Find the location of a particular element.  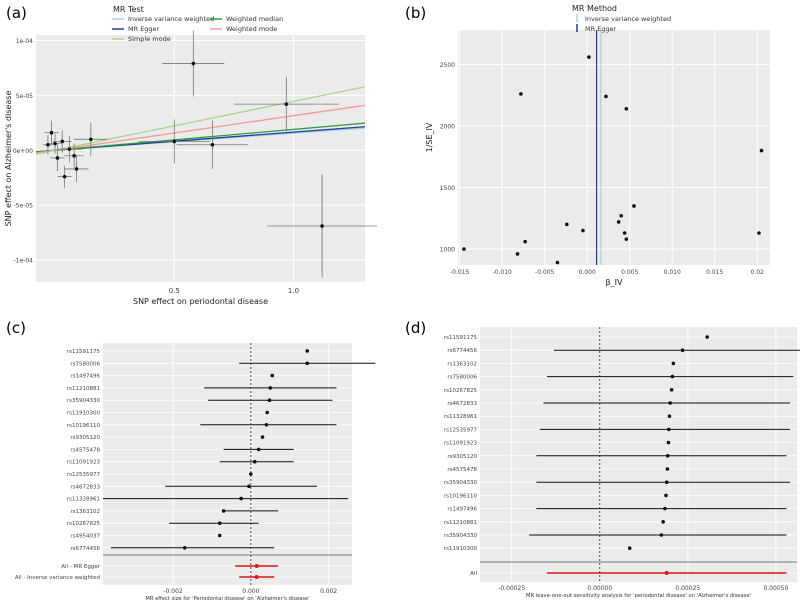

x-tick-label: 0.000 is located at coordinates (250, 591).